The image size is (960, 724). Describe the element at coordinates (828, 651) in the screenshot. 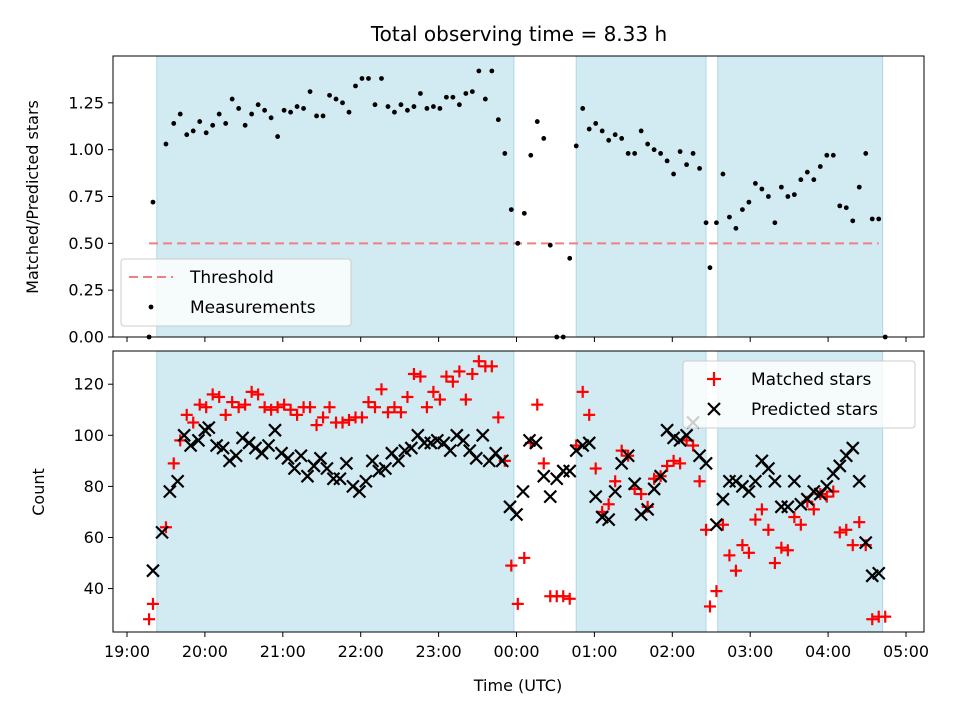

I see `x-tick-label: 04:00` at that location.